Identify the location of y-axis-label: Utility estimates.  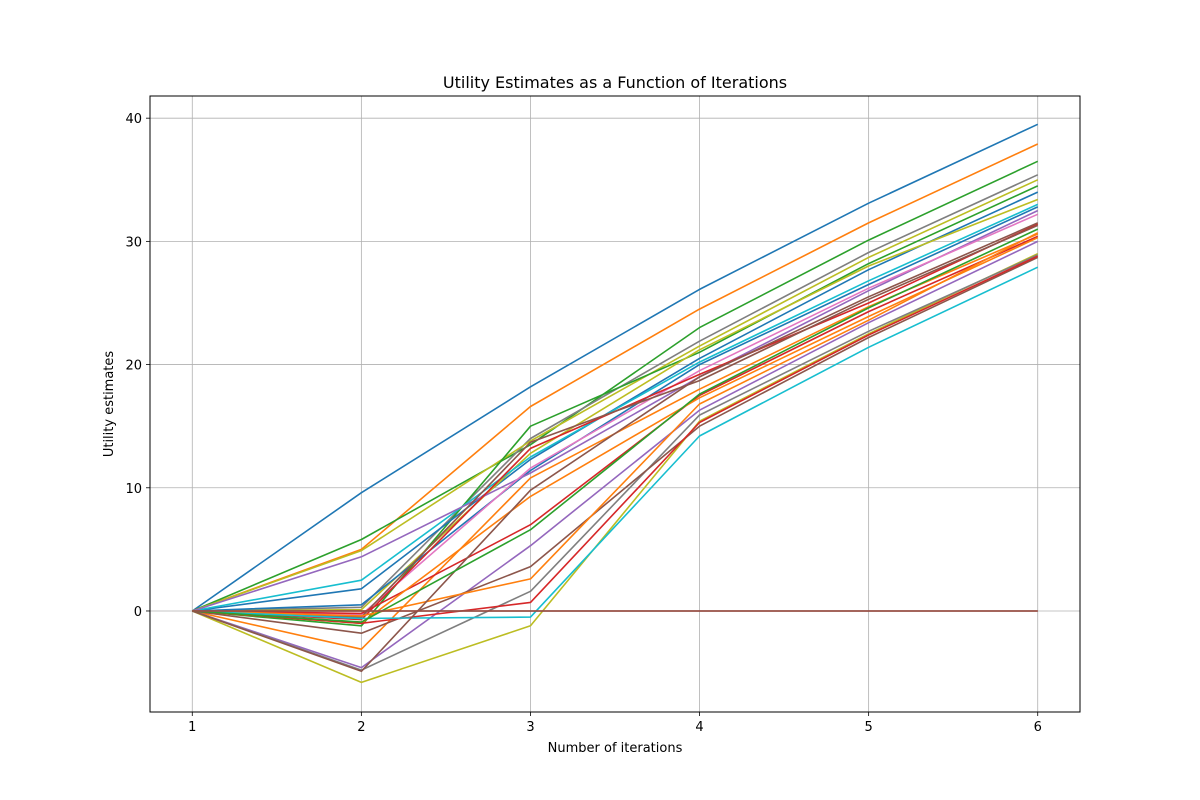
(109, 404).